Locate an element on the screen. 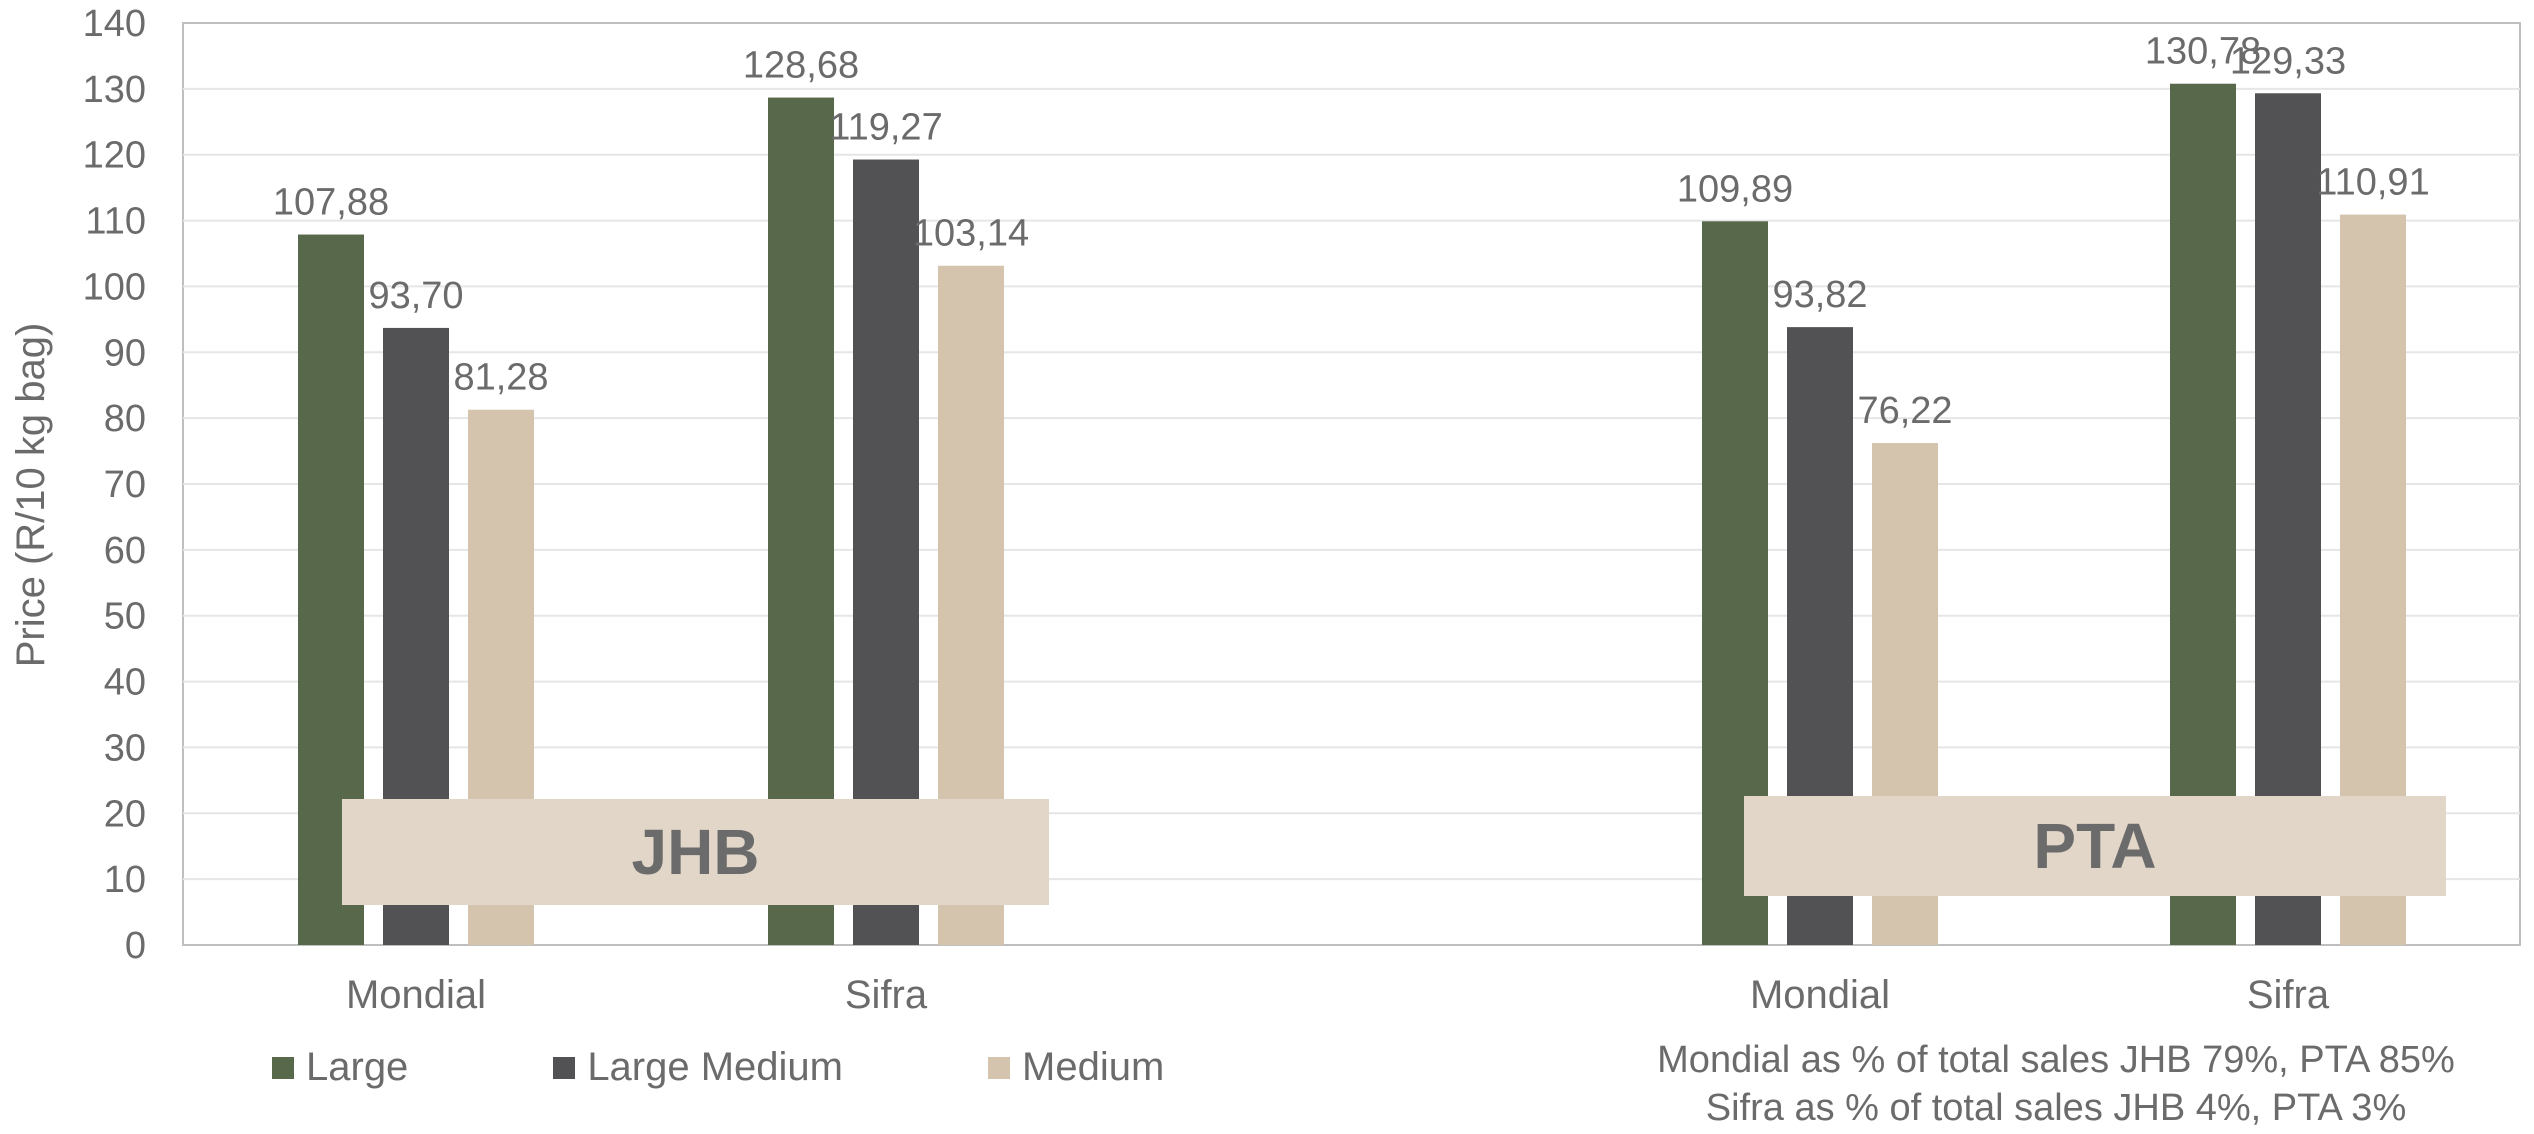 The height and width of the screenshot is (1134, 2534). data-label: 76,22 is located at coordinates (1904, 411).